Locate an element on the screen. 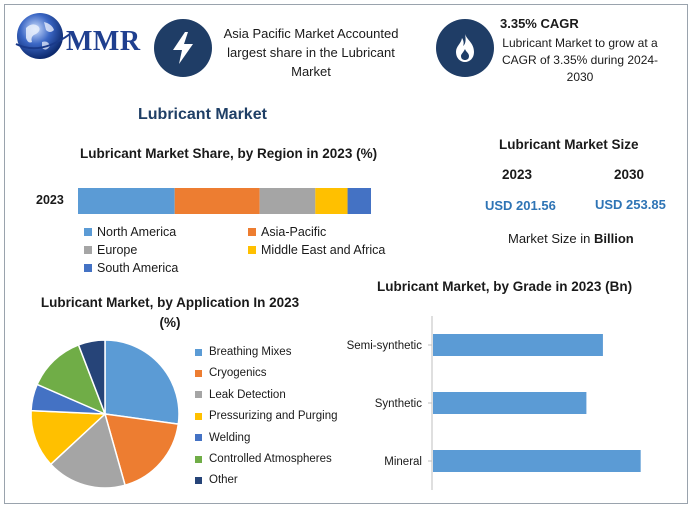 Image resolution: width=694 pixels, height=509 pixels. caption-unit: Billion is located at coordinates (613, 238).